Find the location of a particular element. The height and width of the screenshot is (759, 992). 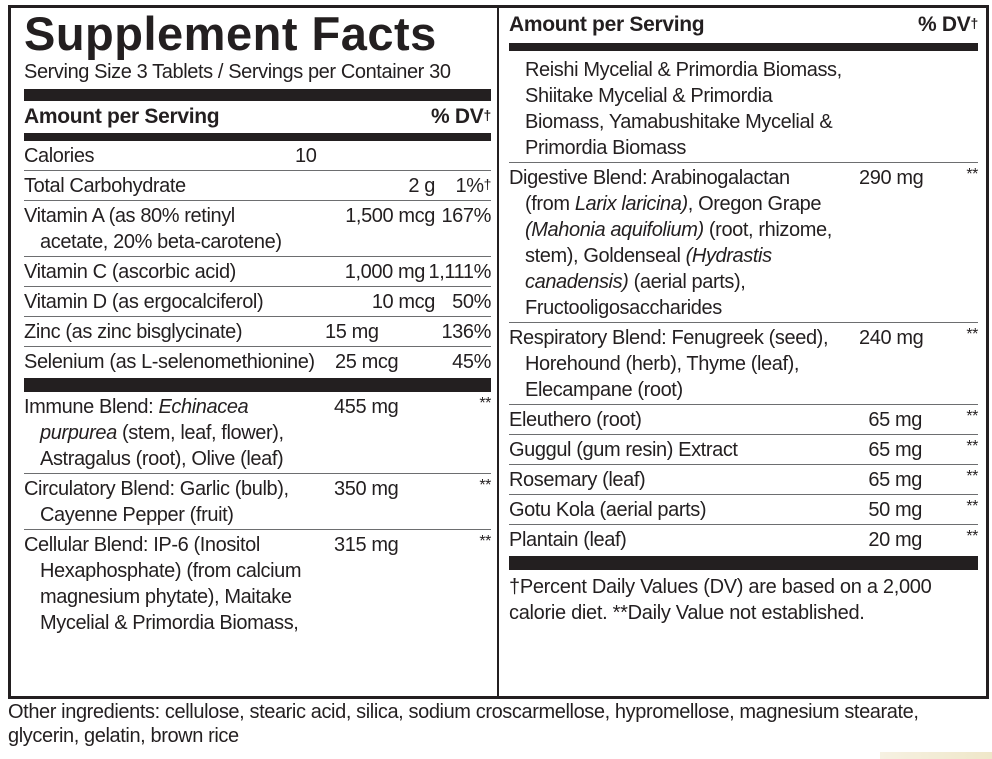

column-divider is located at coordinates (498, 352).